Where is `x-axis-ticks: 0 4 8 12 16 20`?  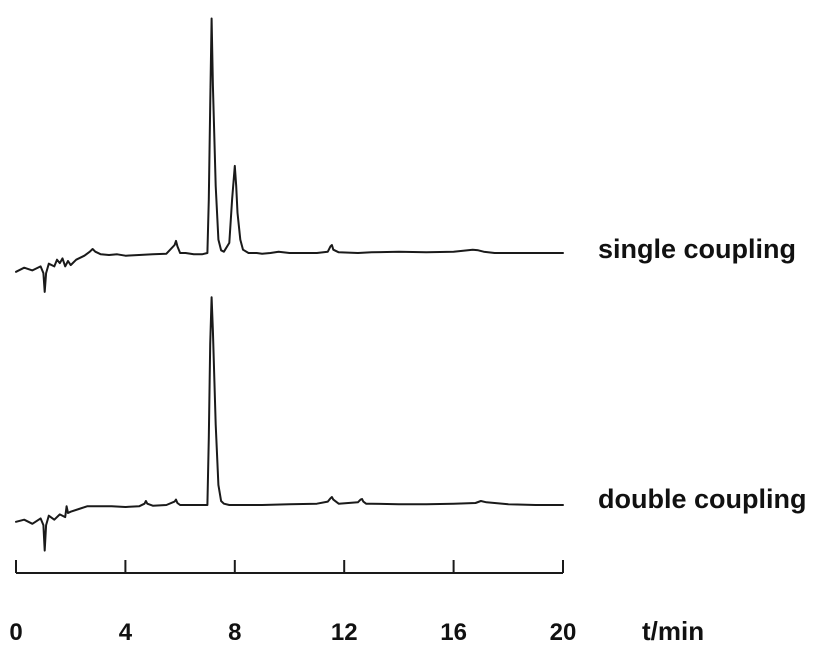
x-axis-ticks: 0 4 8 12 16 20 is located at coordinates (292, 603).